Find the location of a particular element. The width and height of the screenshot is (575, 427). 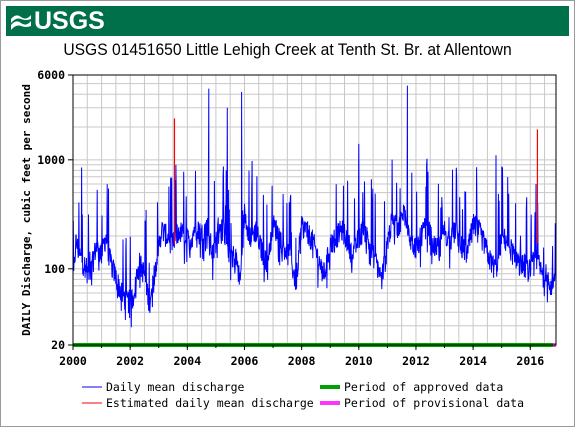

usgs-logo-text: USGS is located at coordinates (69, 21).